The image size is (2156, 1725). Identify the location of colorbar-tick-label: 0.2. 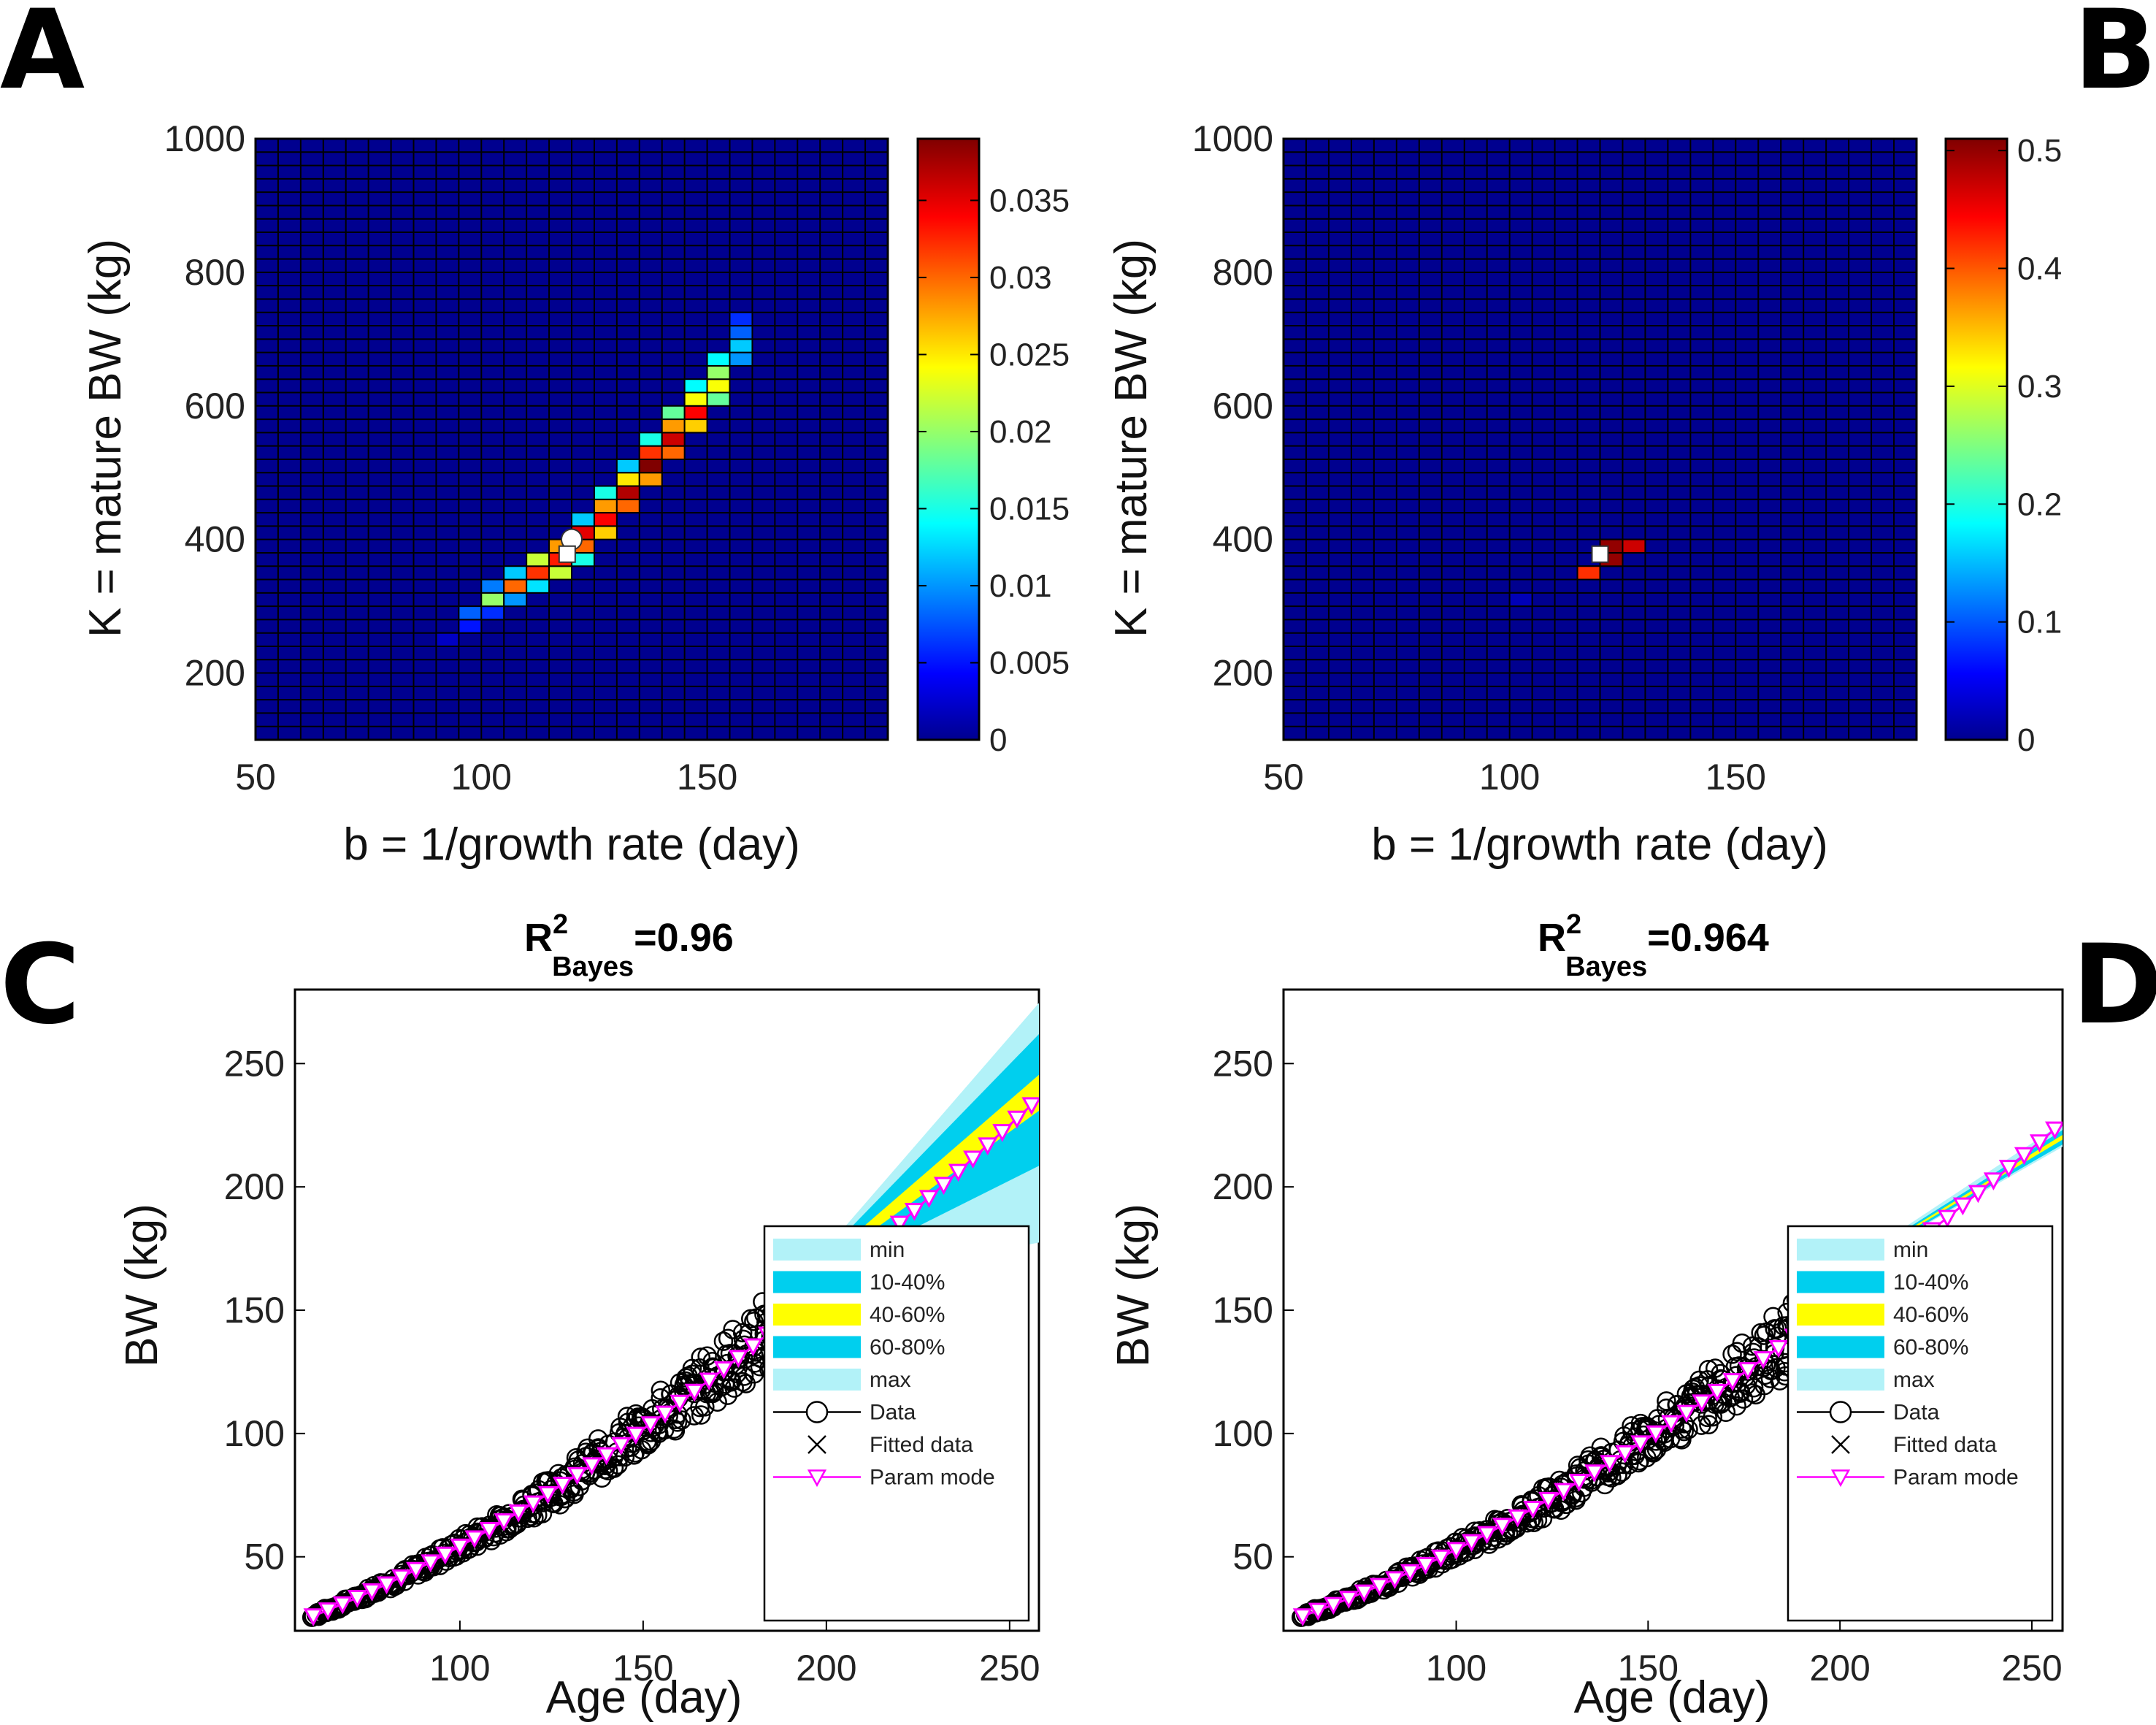
(2039, 504).